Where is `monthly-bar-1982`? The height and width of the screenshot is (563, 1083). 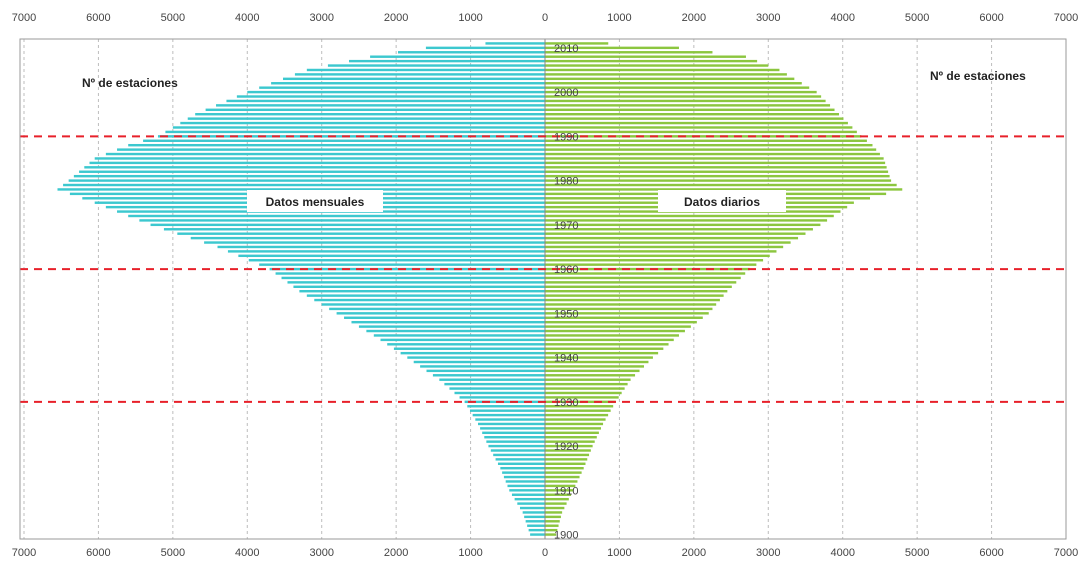
monthly-bar-1982 is located at coordinates (312, 171).